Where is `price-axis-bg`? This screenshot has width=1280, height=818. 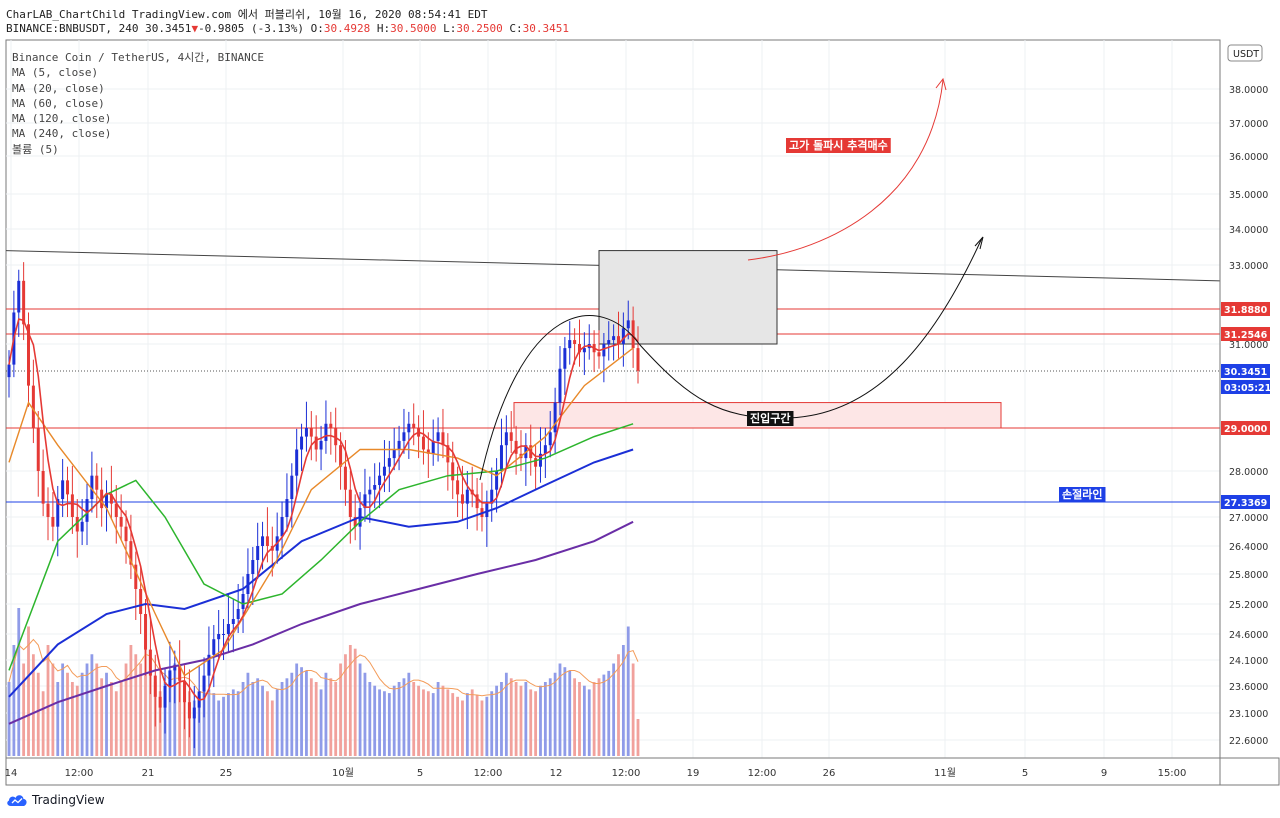 price-axis-bg is located at coordinates (1250, 399).